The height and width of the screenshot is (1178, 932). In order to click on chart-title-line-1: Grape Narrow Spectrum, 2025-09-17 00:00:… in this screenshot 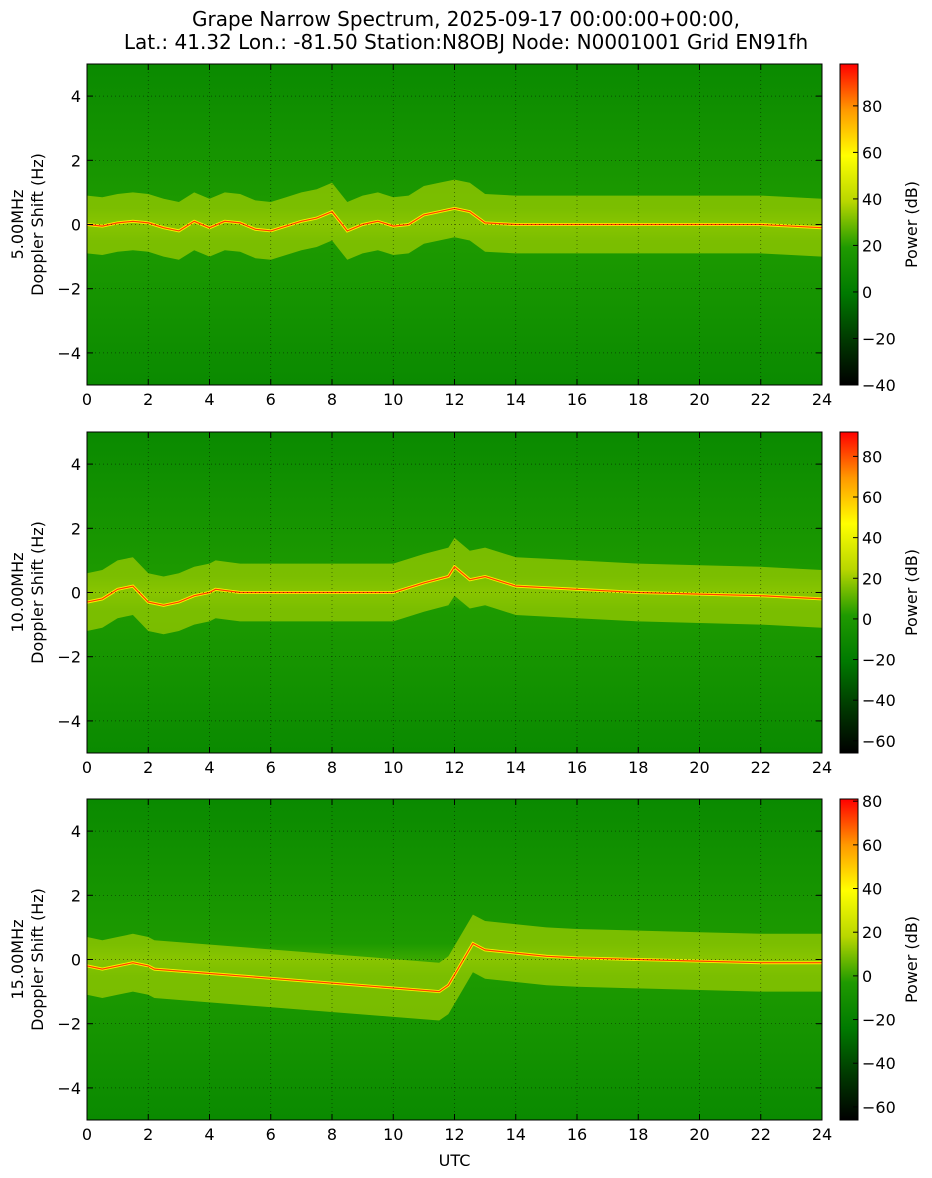, I will do `click(466, 19)`.